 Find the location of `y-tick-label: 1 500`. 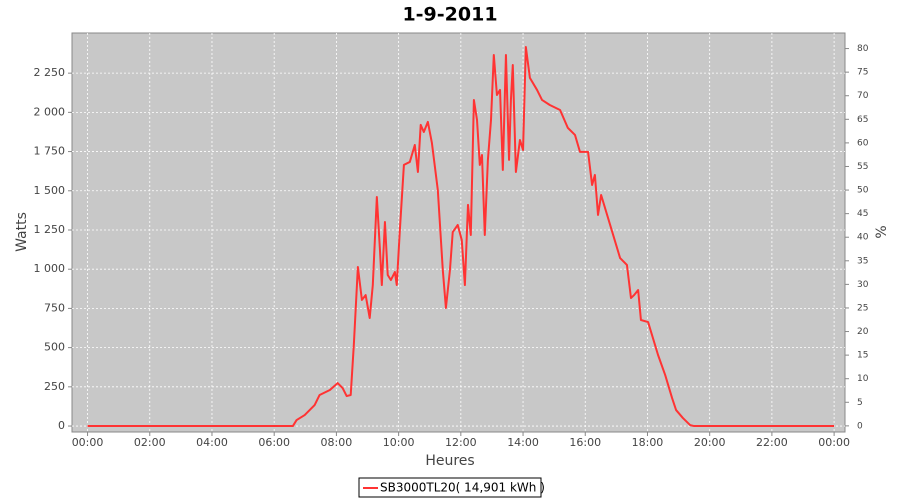

y-tick-label: 1 500 is located at coordinates (50, 190).